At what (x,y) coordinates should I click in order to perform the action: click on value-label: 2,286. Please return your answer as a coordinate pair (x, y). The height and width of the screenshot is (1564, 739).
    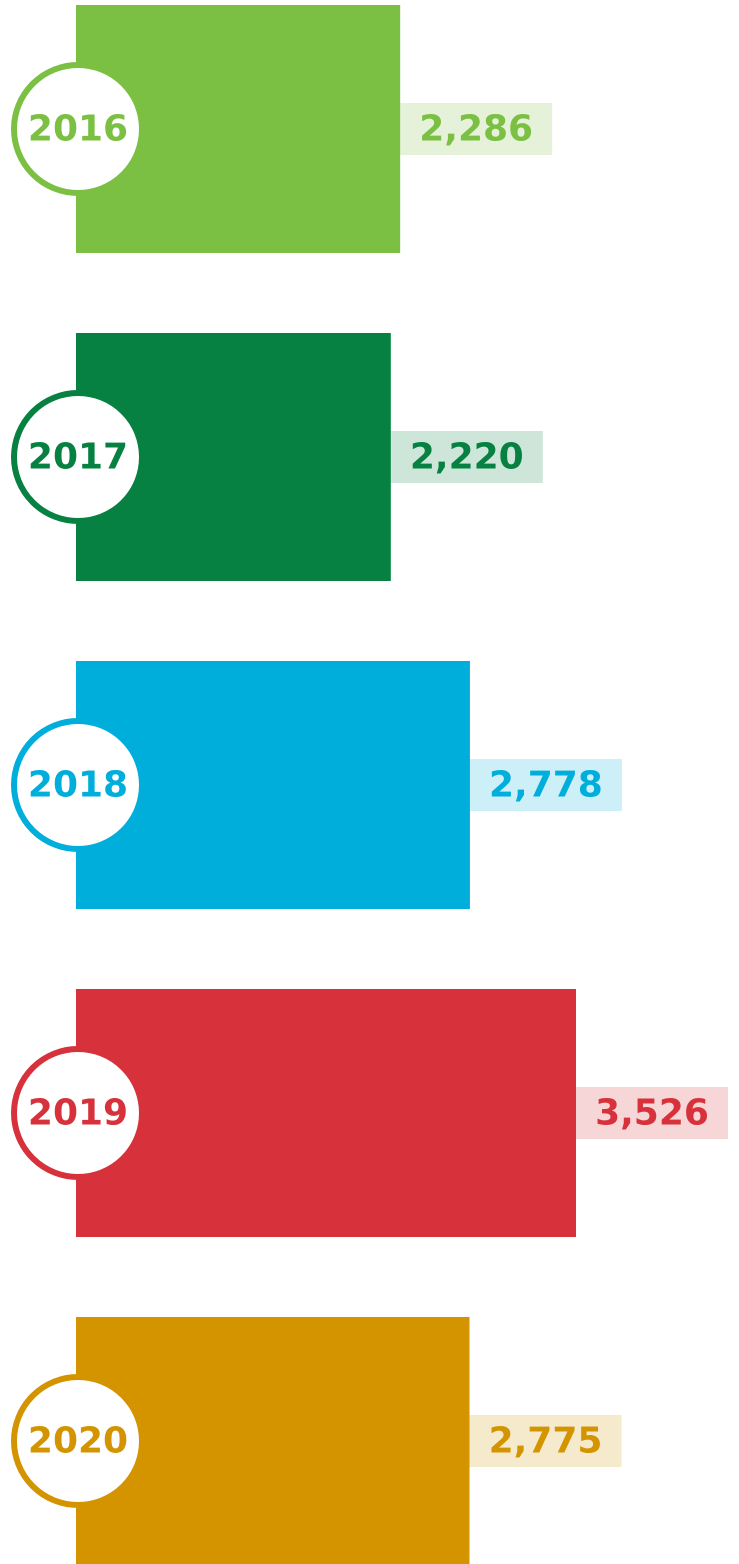
    Looking at the image, I should click on (476, 129).